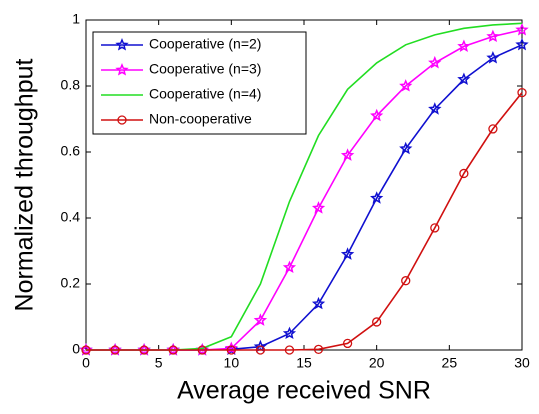 The width and height of the screenshot is (539, 414). Describe the element at coordinates (304, 363) in the screenshot. I see `x-tick-label: 15` at that location.